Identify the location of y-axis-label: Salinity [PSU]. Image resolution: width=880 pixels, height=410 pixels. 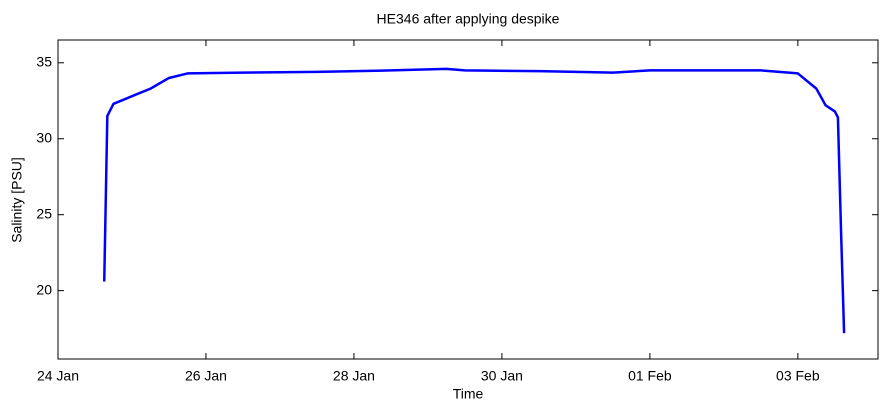
(17, 200).